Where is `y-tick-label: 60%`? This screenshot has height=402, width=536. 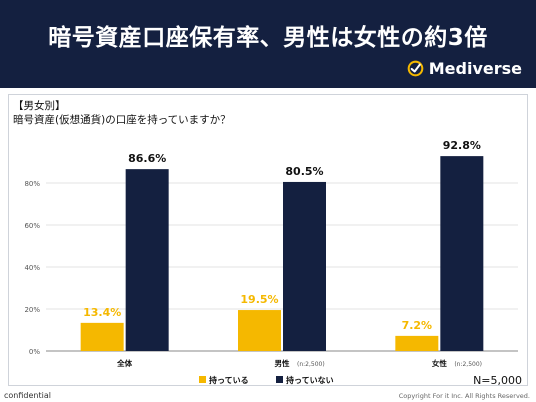
y-tick-label: 60% is located at coordinates (32, 226).